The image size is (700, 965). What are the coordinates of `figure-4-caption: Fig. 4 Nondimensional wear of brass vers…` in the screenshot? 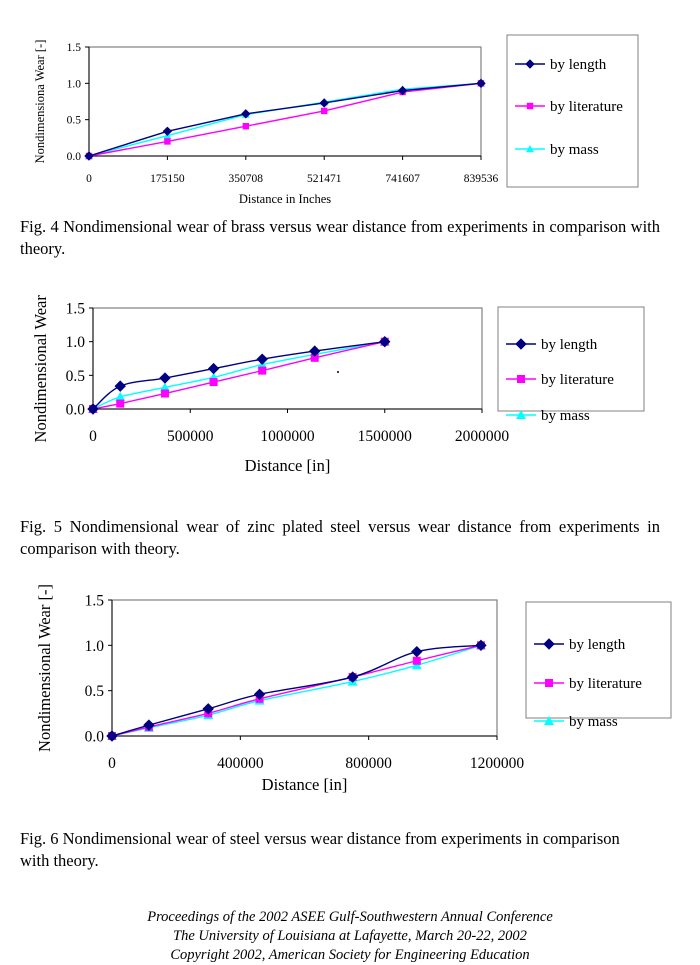 It's located at (340, 237).